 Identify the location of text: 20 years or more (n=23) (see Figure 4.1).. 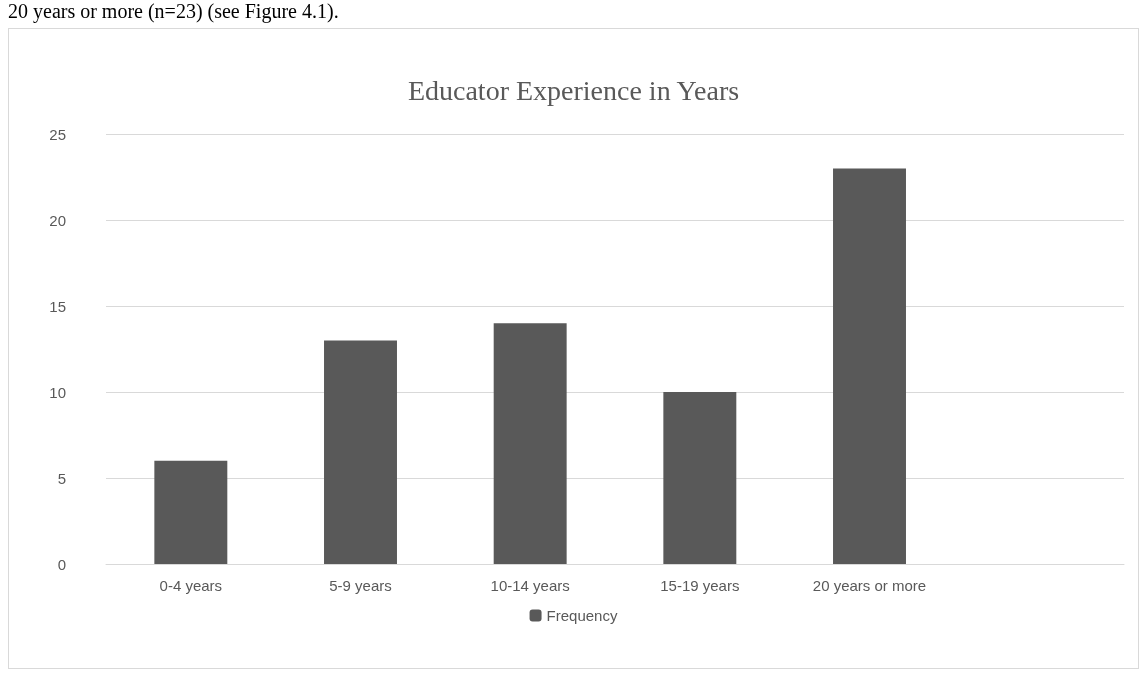
(173, 11).